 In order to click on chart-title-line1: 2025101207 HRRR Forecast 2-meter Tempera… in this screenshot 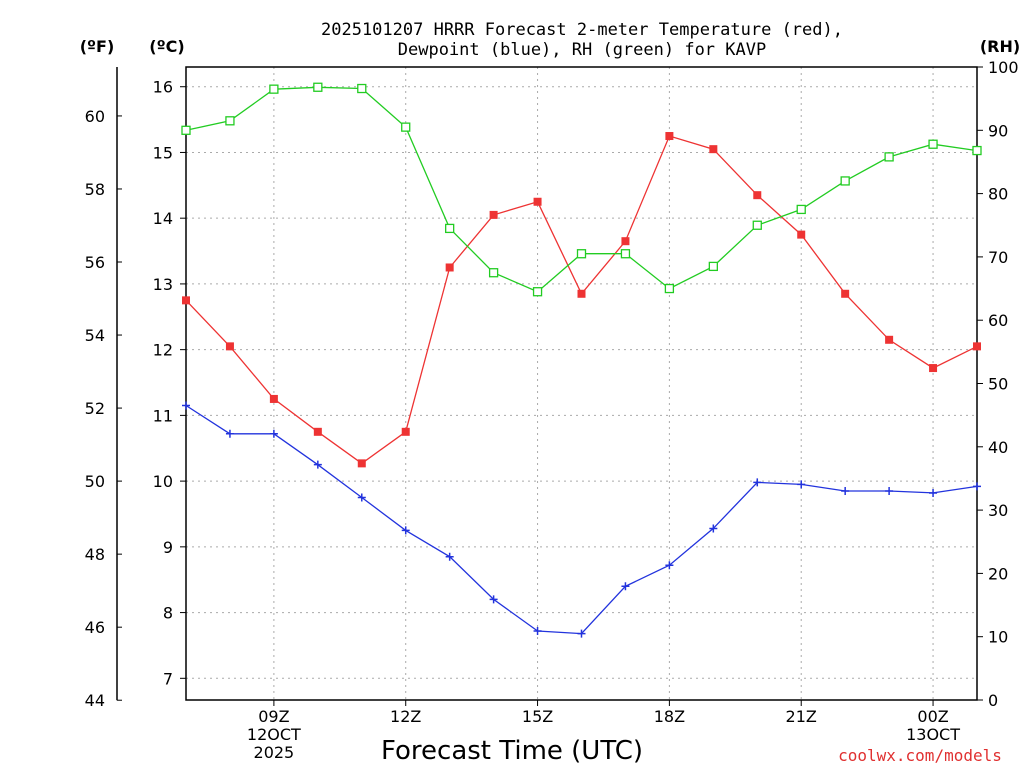, I will do `click(582, 30)`.